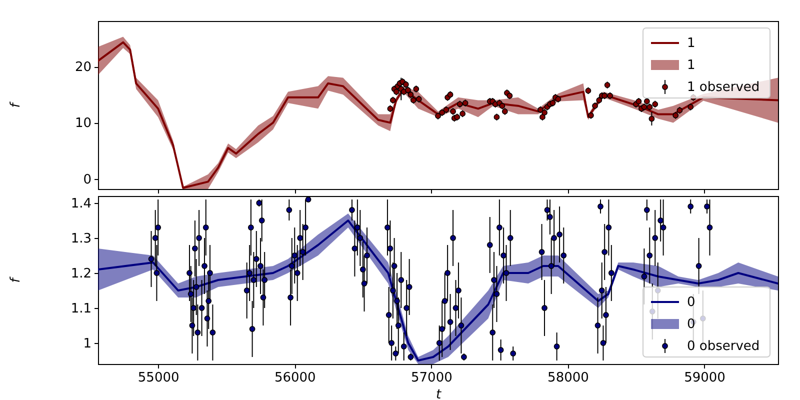  I want to click on y-tick-label: 1.4, so click(81, 204).